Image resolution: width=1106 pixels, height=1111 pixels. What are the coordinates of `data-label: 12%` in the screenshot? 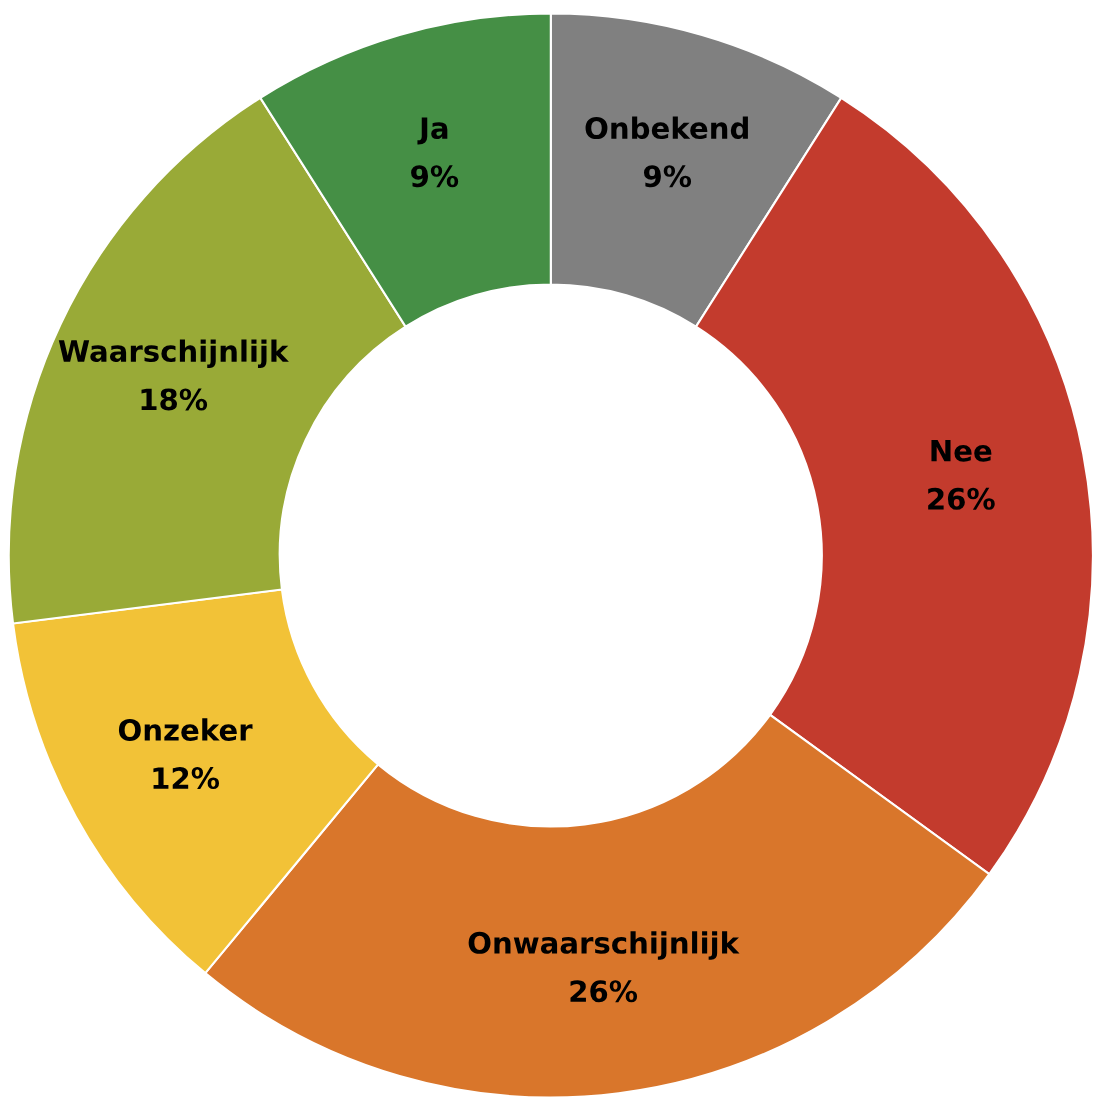 It's located at (186, 778).